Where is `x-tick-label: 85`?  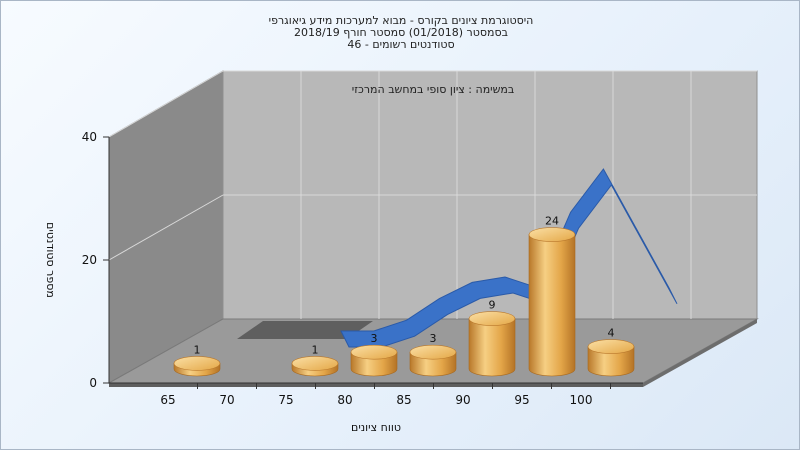
x-tick-label: 85 is located at coordinates (403, 400).